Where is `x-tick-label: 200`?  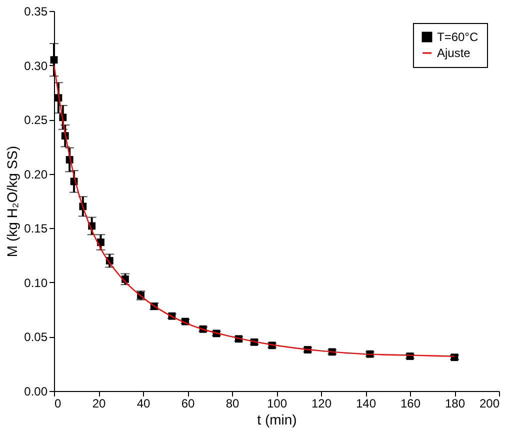 x-tick-label: 200 is located at coordinates (489, 403).